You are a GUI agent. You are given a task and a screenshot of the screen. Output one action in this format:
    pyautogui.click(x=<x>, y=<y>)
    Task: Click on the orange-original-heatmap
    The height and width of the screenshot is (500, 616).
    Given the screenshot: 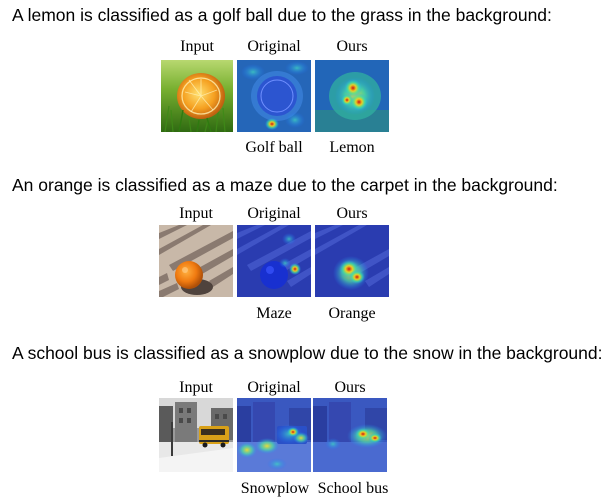 What is the action you would take?
    pyautogui.click(x=274, y=261)
    